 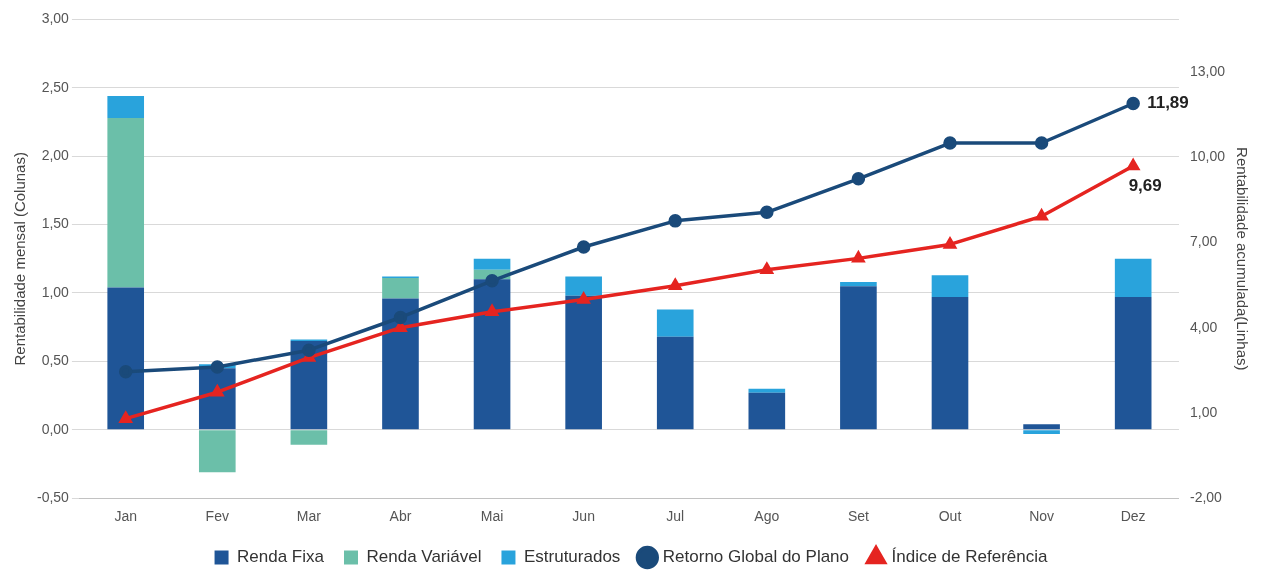 I want to click on y2-tick-label: 7,00, so click(x=1203, y=241).